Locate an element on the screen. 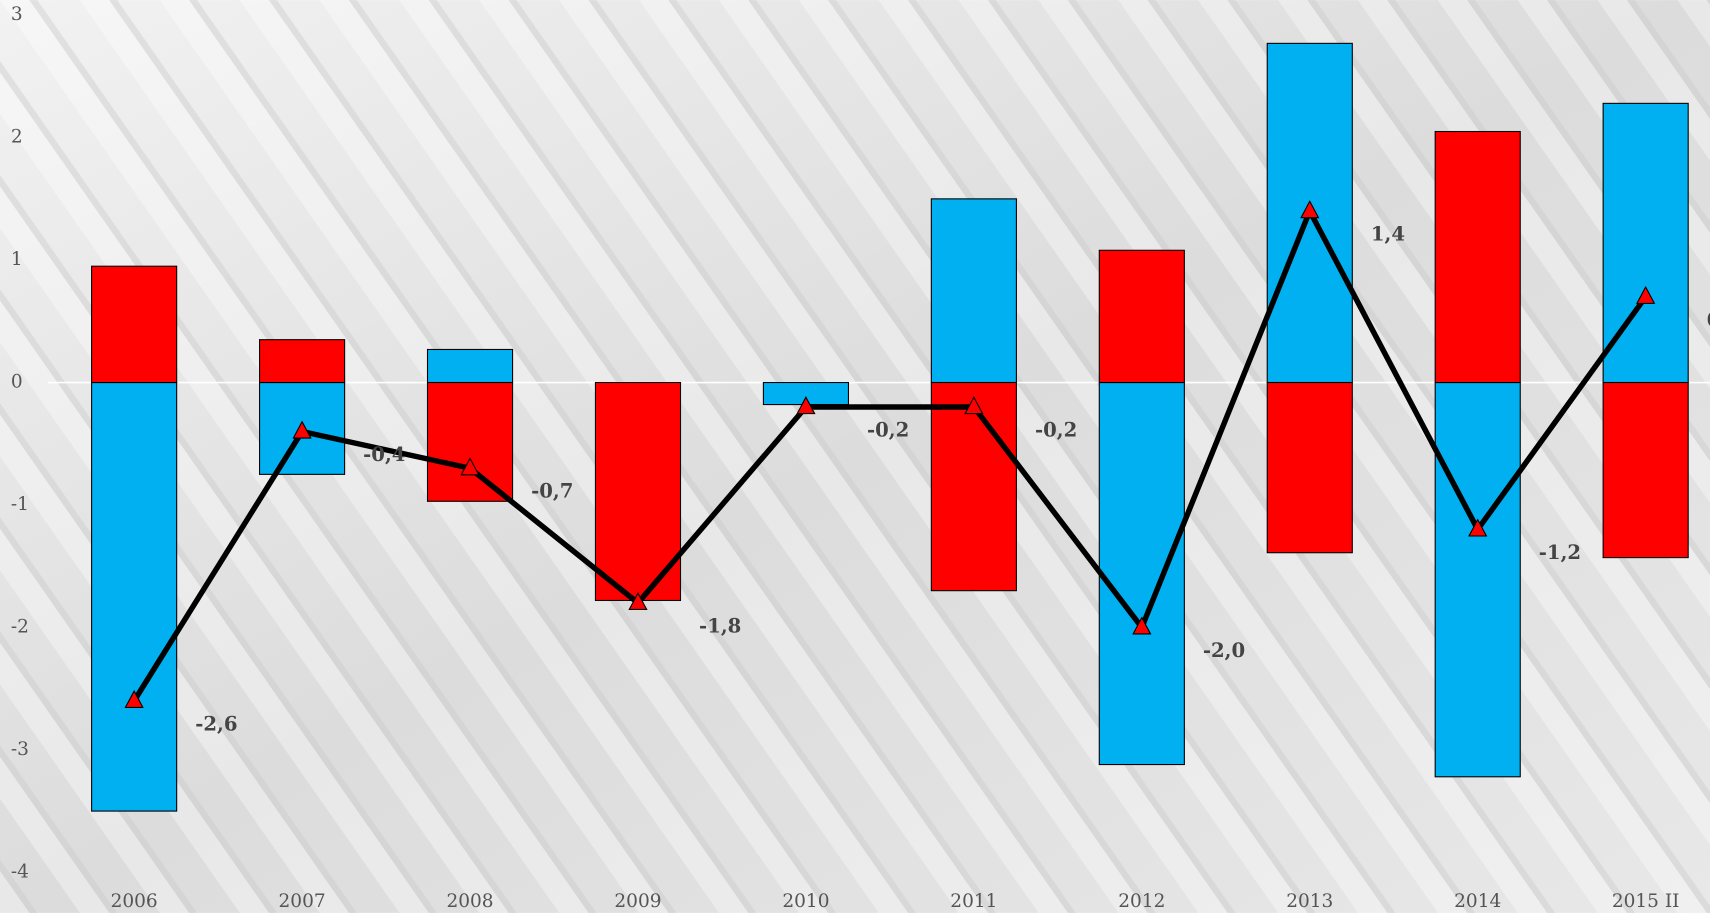 Image resolution: width=1710 pixels, height=913 pixels. data-label: 1,4 is located at coordinates (1388, 234).